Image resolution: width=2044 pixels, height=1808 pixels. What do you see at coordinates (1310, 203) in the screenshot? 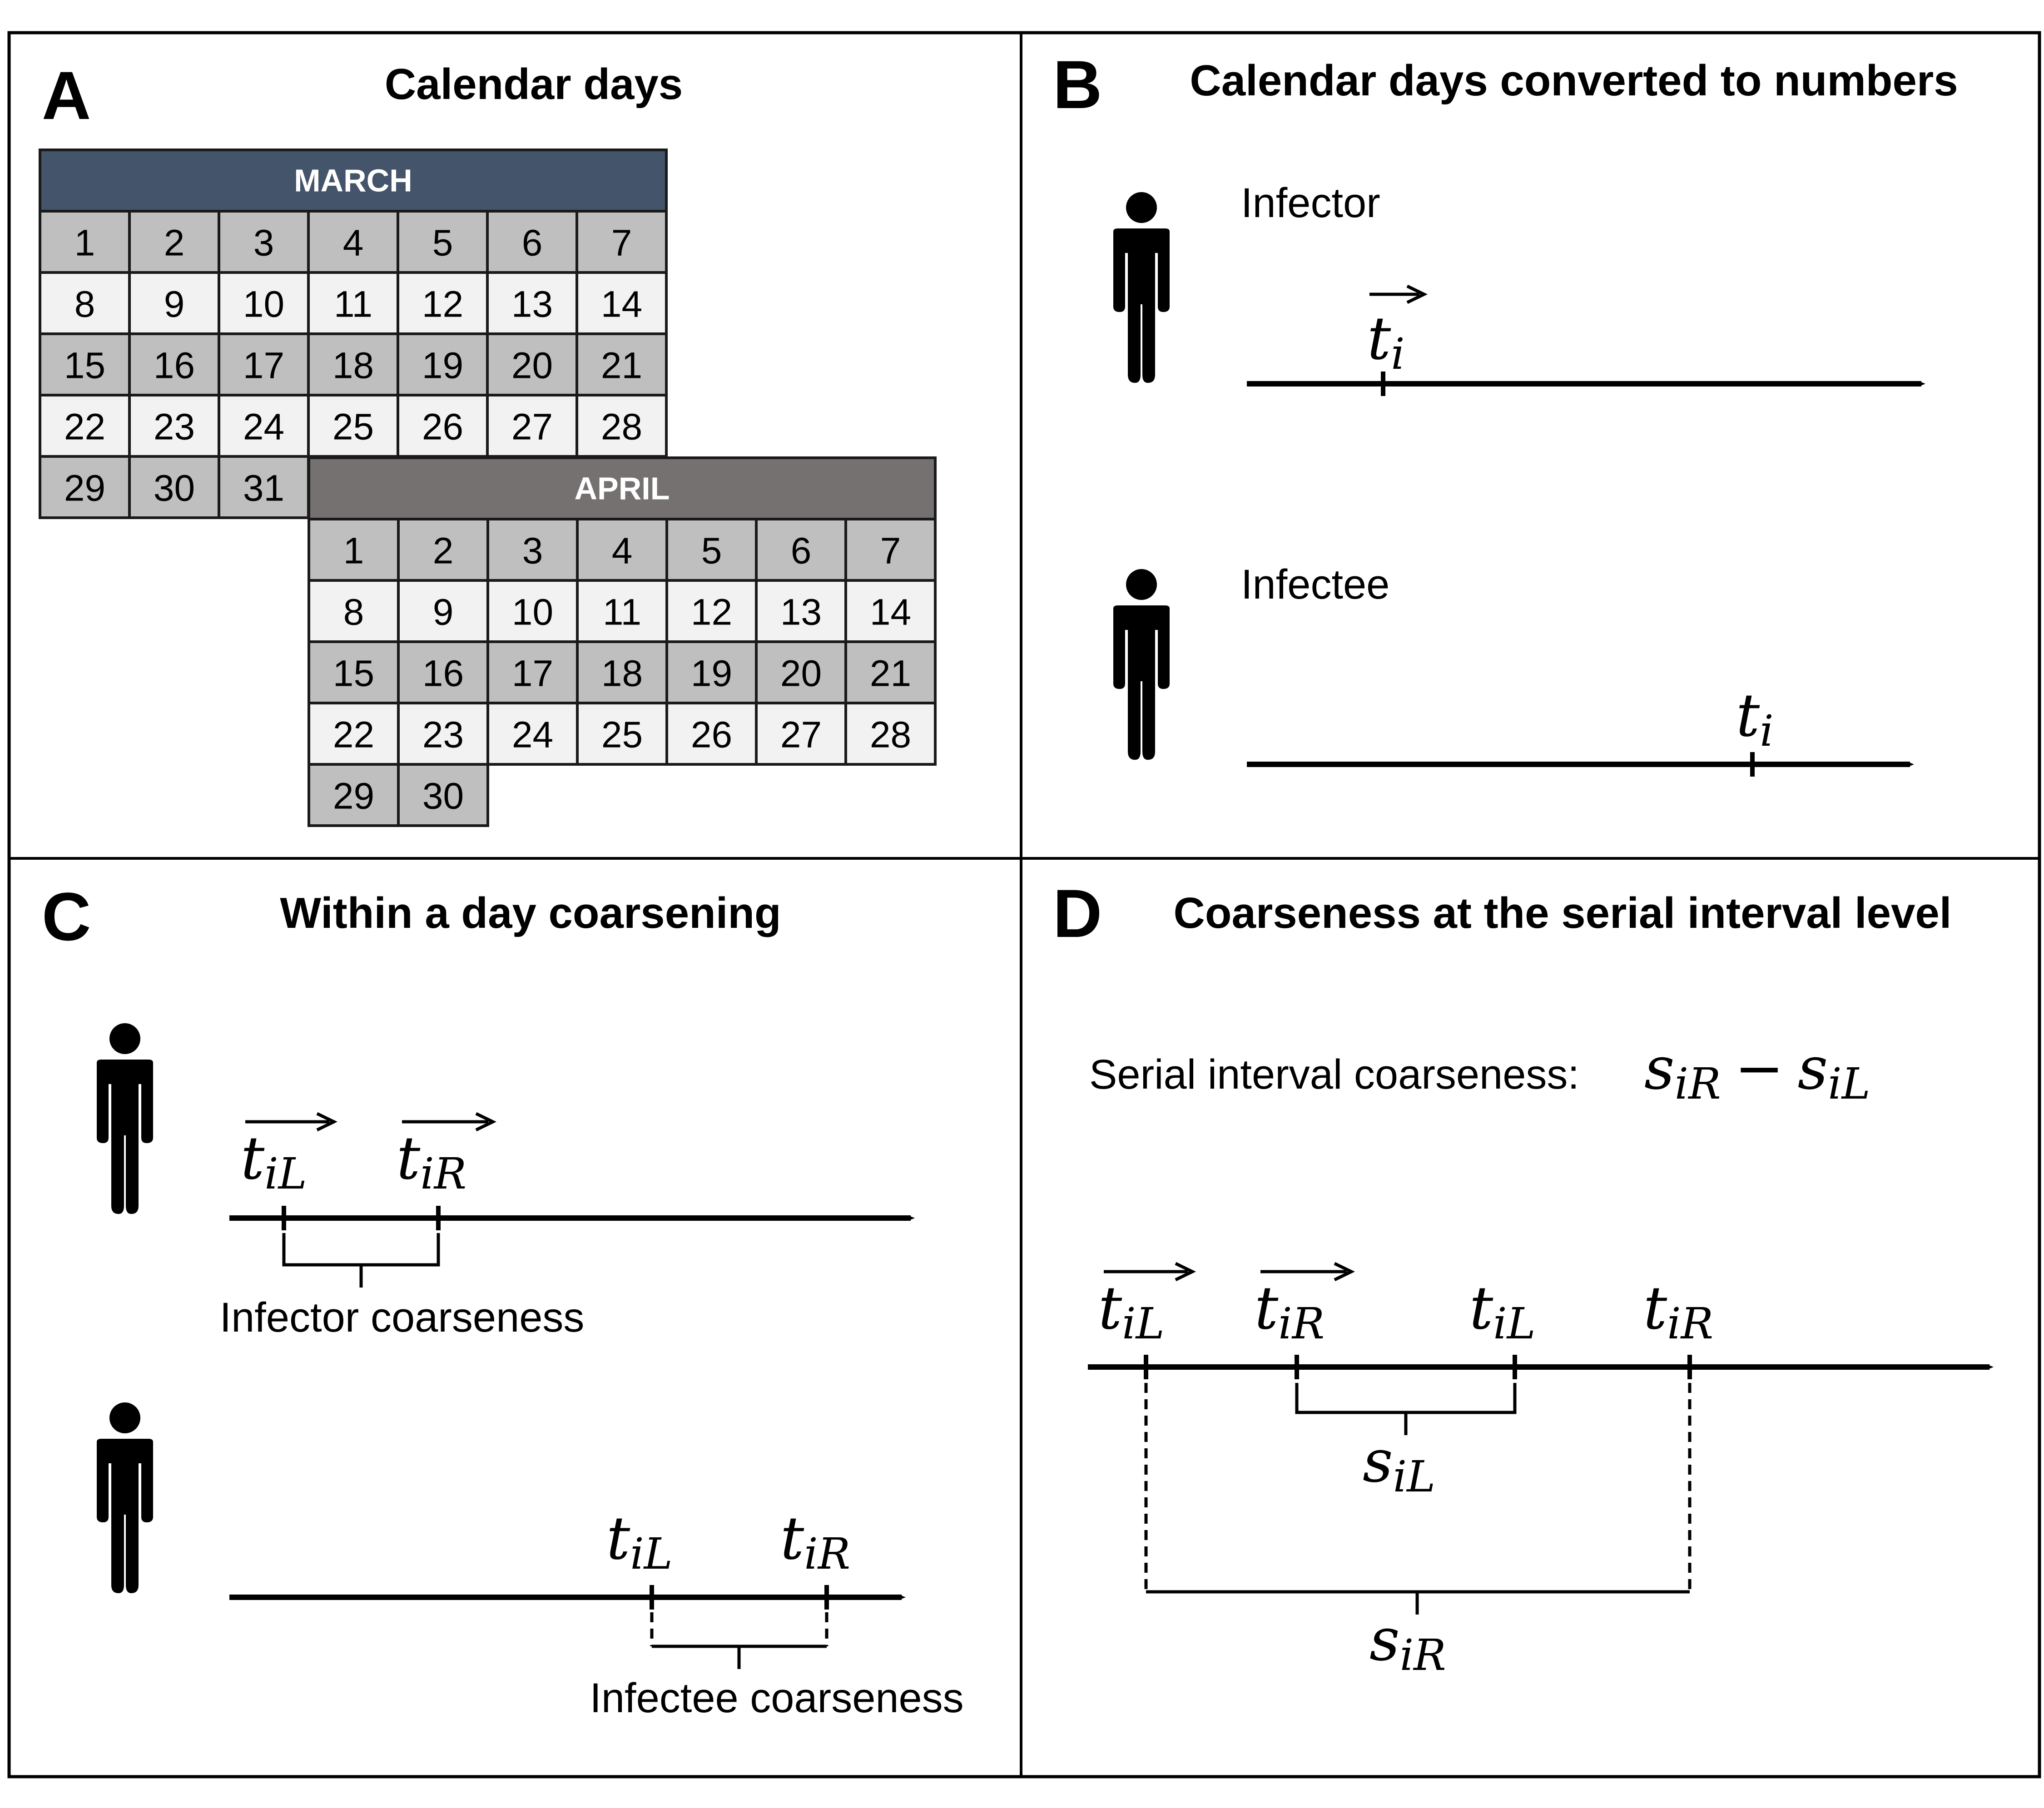
I see `infector-label: Infector` at bounding box center [1310, 203].